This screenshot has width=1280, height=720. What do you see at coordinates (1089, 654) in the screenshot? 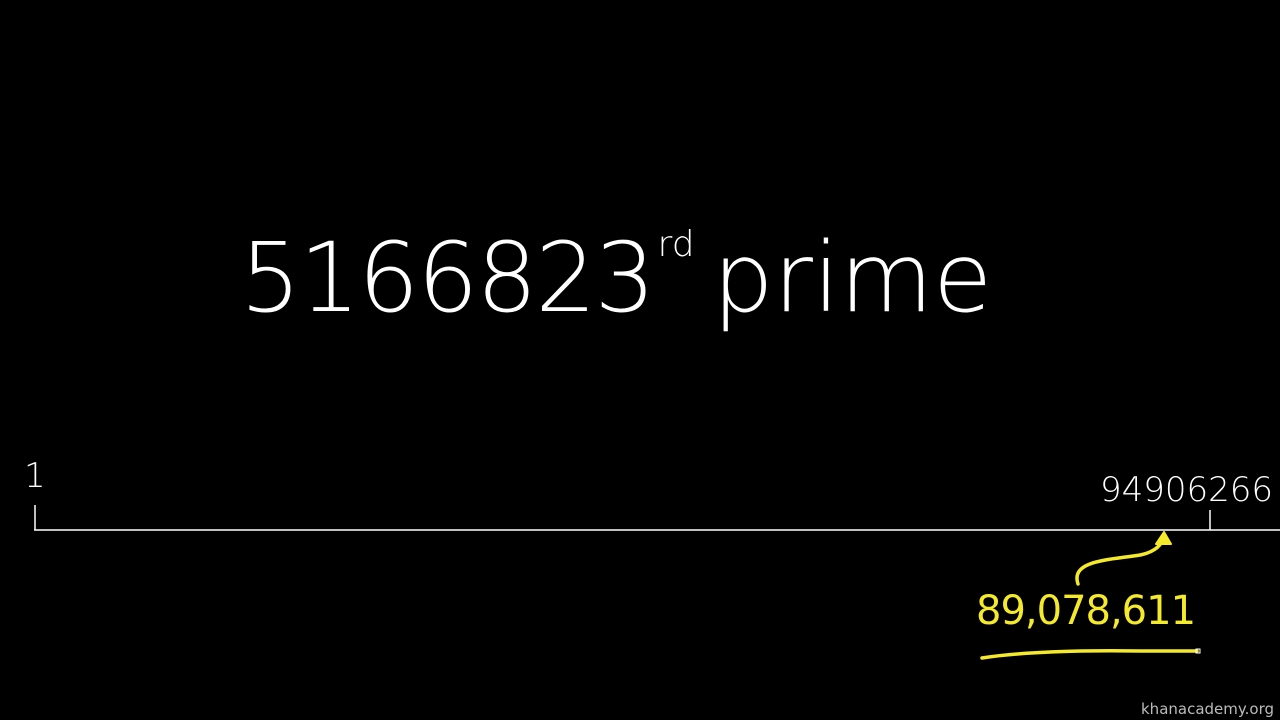
I see `underline-stroke` at bounding box center [1089, 654].